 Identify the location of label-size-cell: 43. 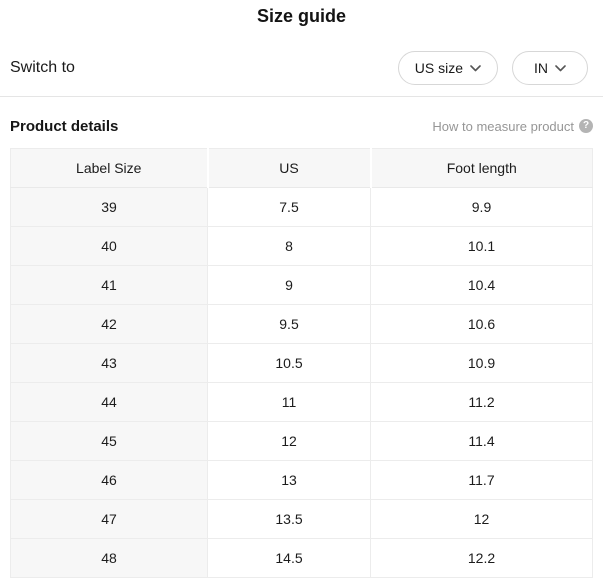
(109, 363).